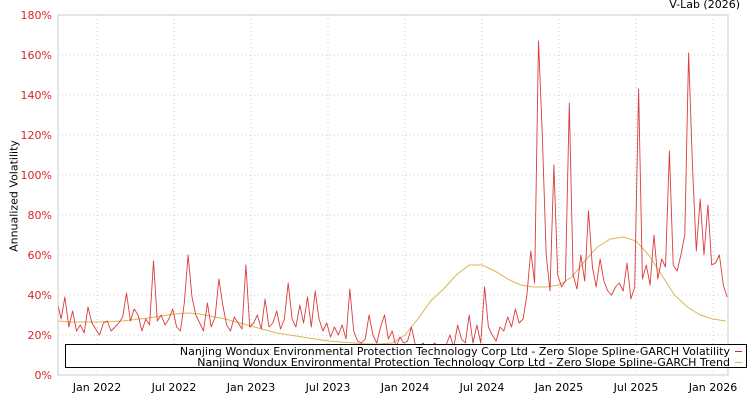 The image size is (750, 400). What do you see at coordinates (636, 387) in the screenshot?
I see `x-tick-label: Jul 2025` at bounding box center [636, 387].